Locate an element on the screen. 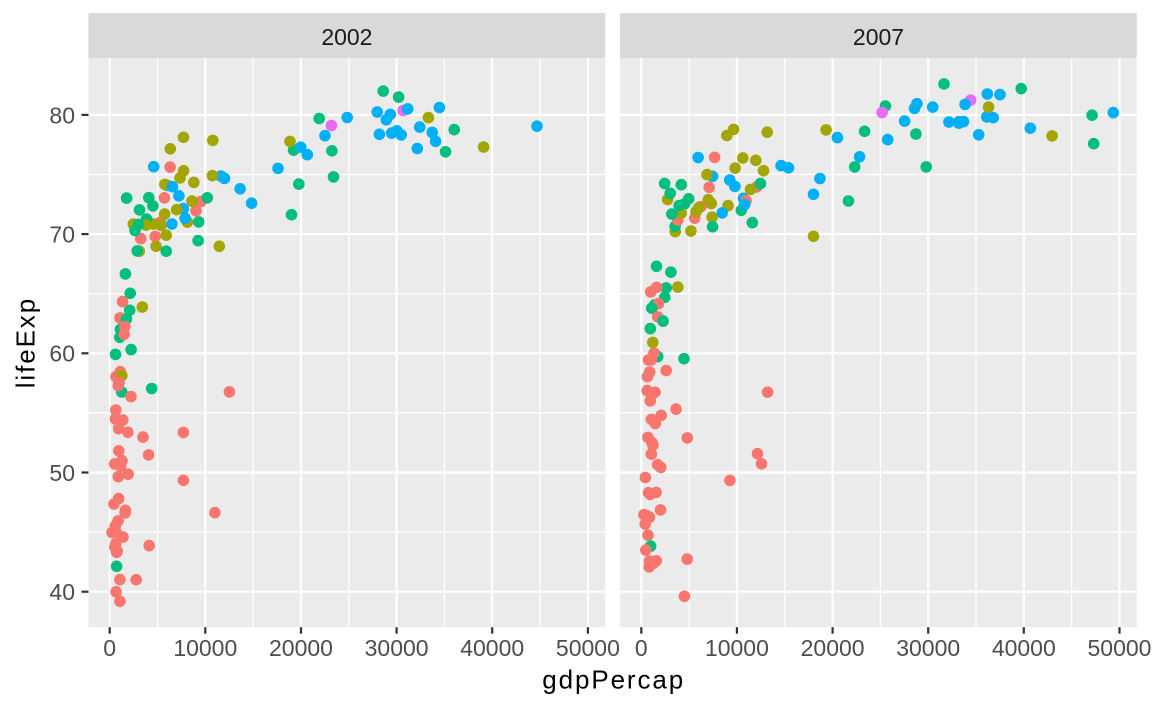 This screenshot has height=716, width=1152. svg-text: 70 is located at coordinates (62, 235).